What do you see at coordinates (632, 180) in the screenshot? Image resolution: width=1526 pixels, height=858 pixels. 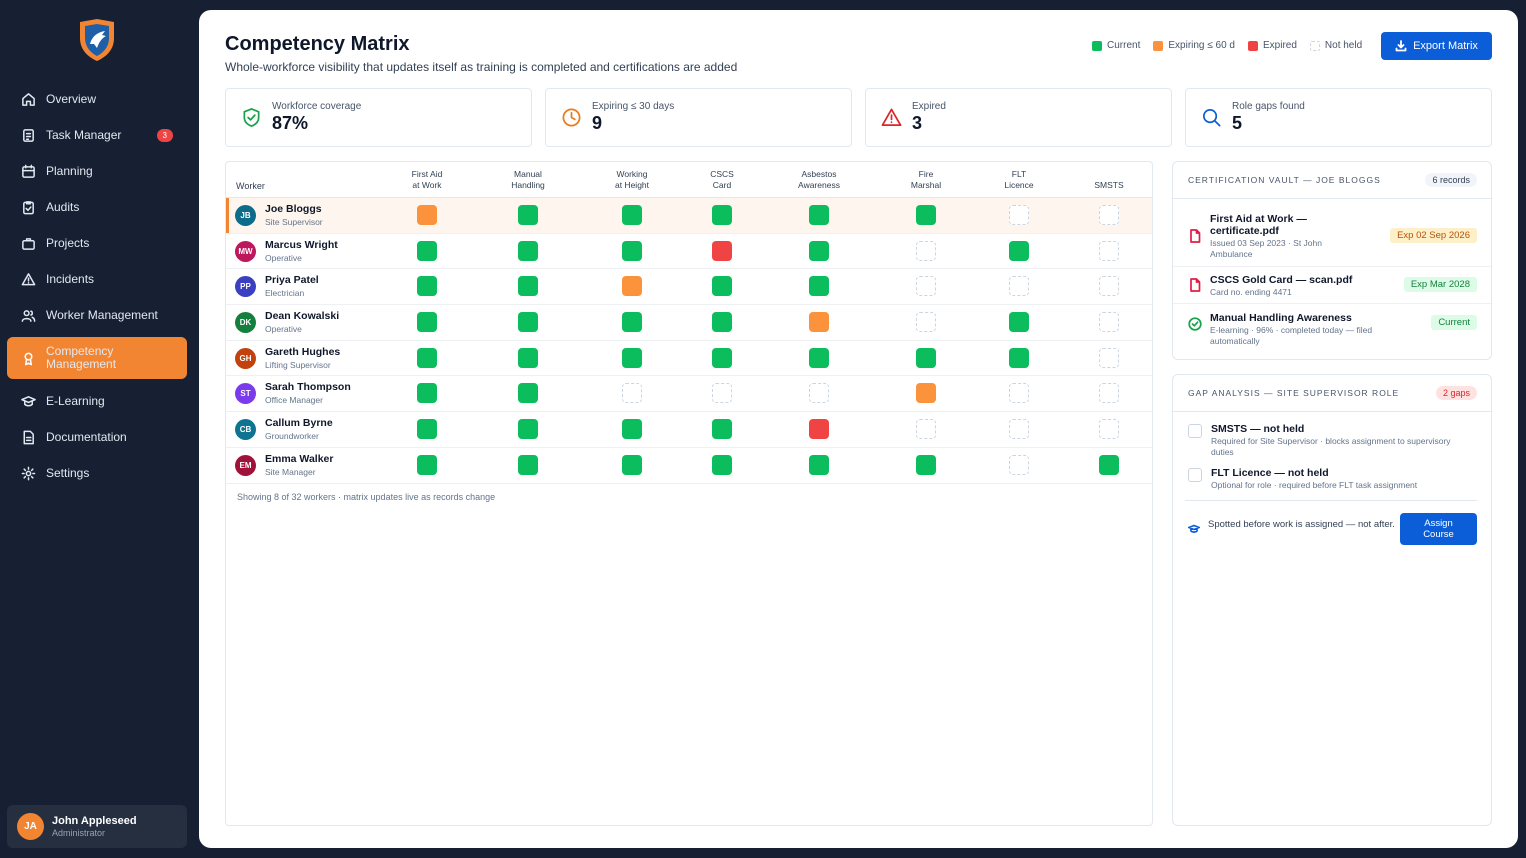 I see `column-header: Working at Height` at bounding box center [632, 180].